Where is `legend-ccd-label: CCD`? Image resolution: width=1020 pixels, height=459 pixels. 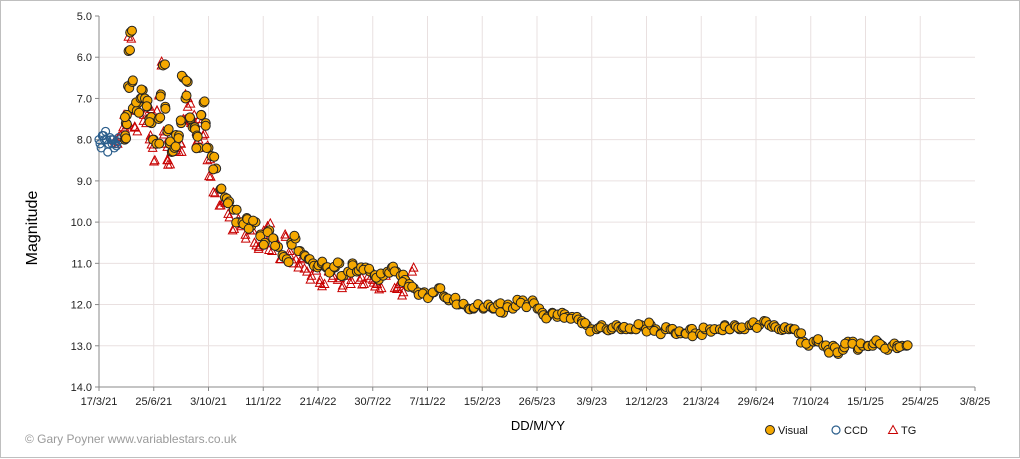
legend-ccd-label: CCD is located at coordinates (856, 431).